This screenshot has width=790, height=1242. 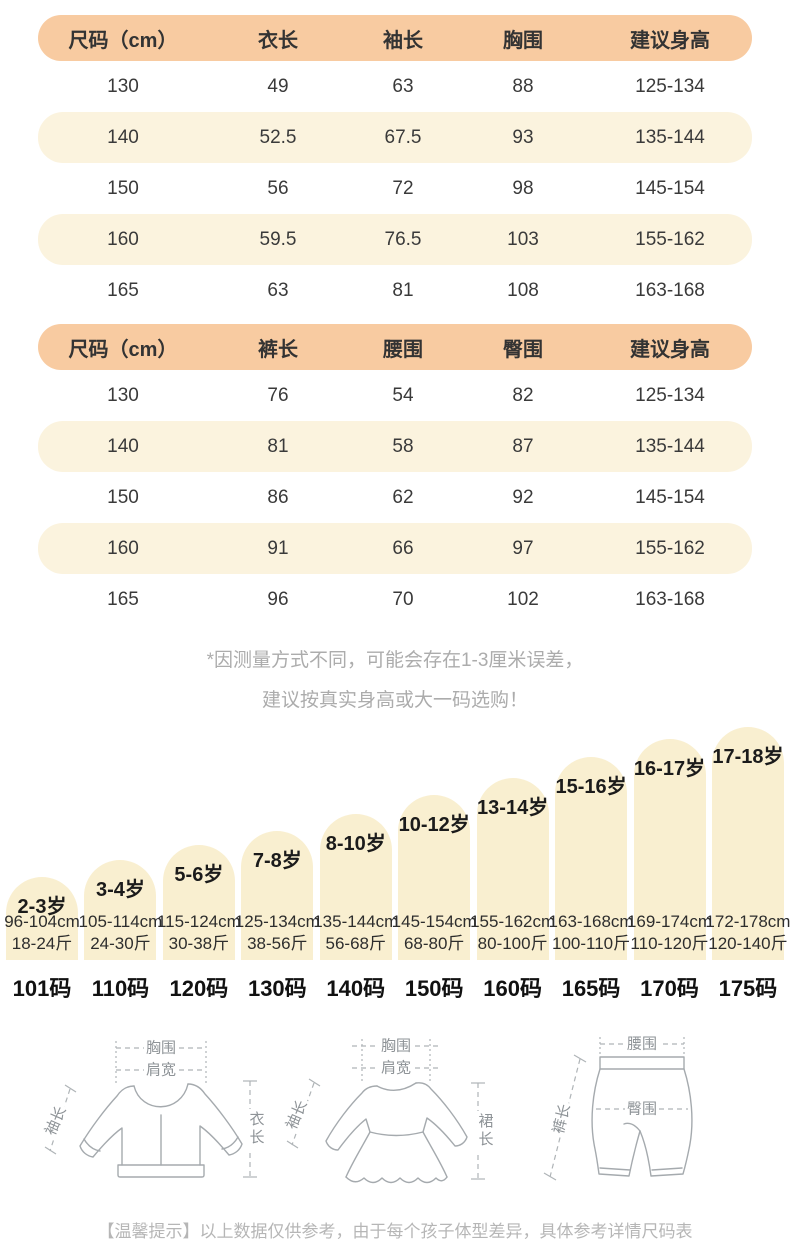 What do you see at coordinates (355, 887) in the screenshot?
I see `size-bar-arch: 8-10岁 135-144cm 56-68斤` at bounding box center [355, 887].